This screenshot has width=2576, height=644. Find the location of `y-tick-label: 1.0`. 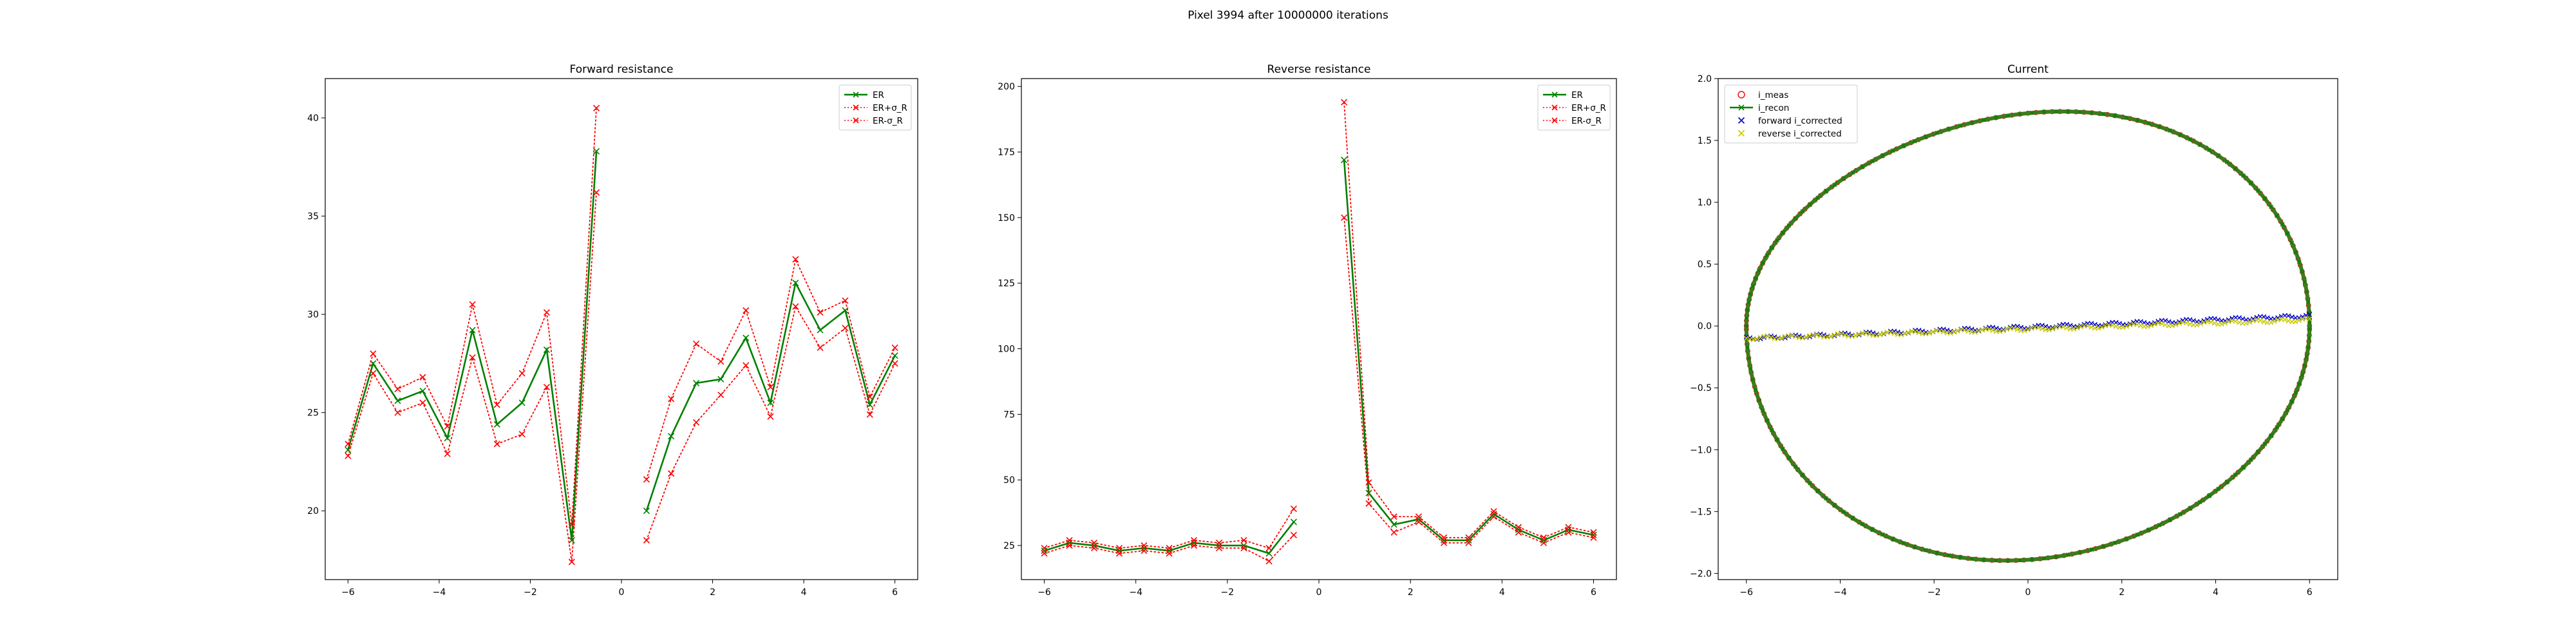

y-tick-label: 1.0 is located at coordinates (1705, 203).